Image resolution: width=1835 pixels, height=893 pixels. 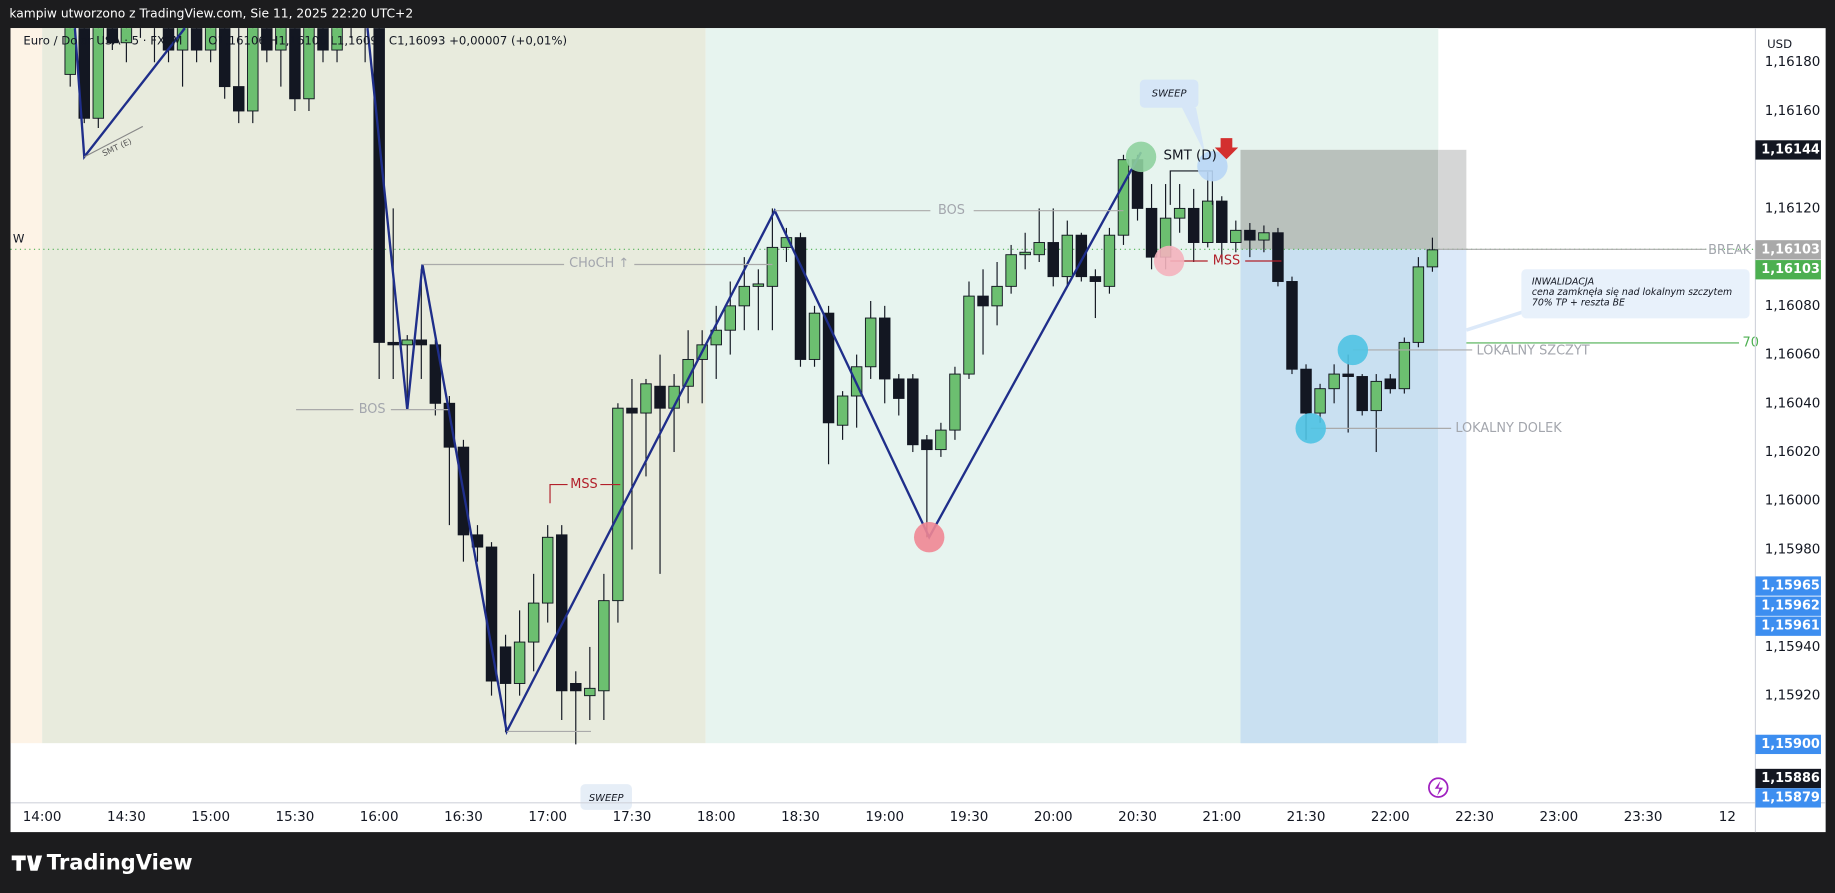 What do you see at coordinates (126, 817) in the screenshot?
I see `x-tick-label: 14:30` at bounding box center [126, 817].